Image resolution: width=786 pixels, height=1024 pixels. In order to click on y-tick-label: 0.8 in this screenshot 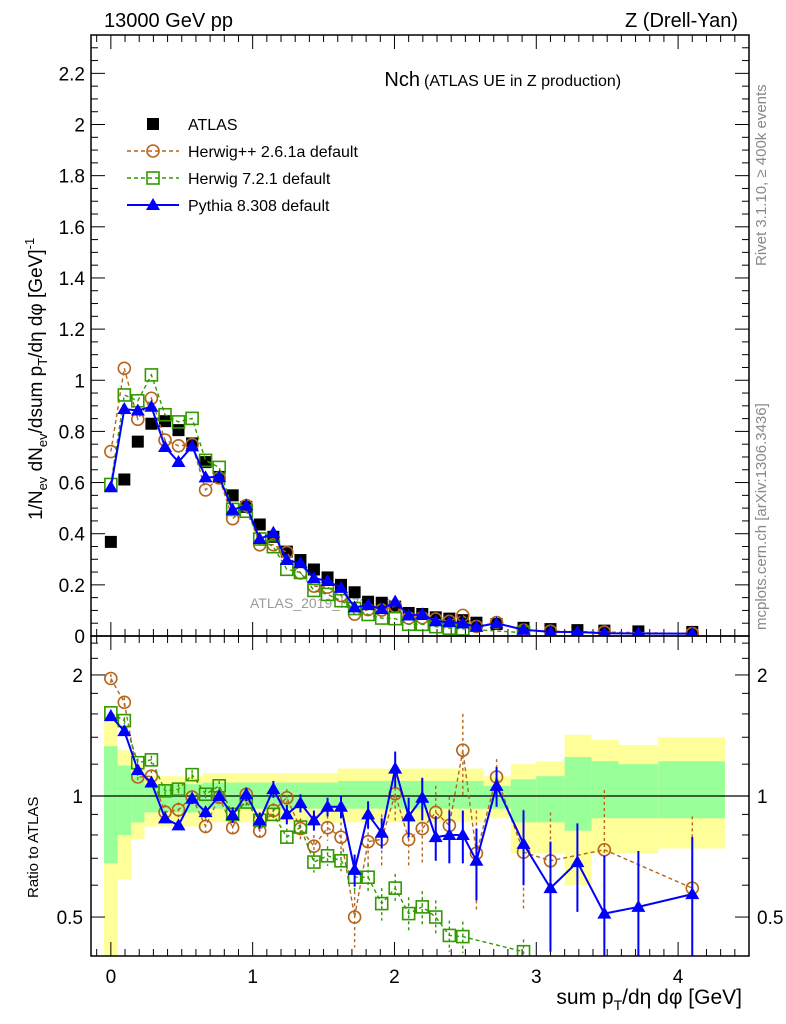, I will do `click(72, 432)`.